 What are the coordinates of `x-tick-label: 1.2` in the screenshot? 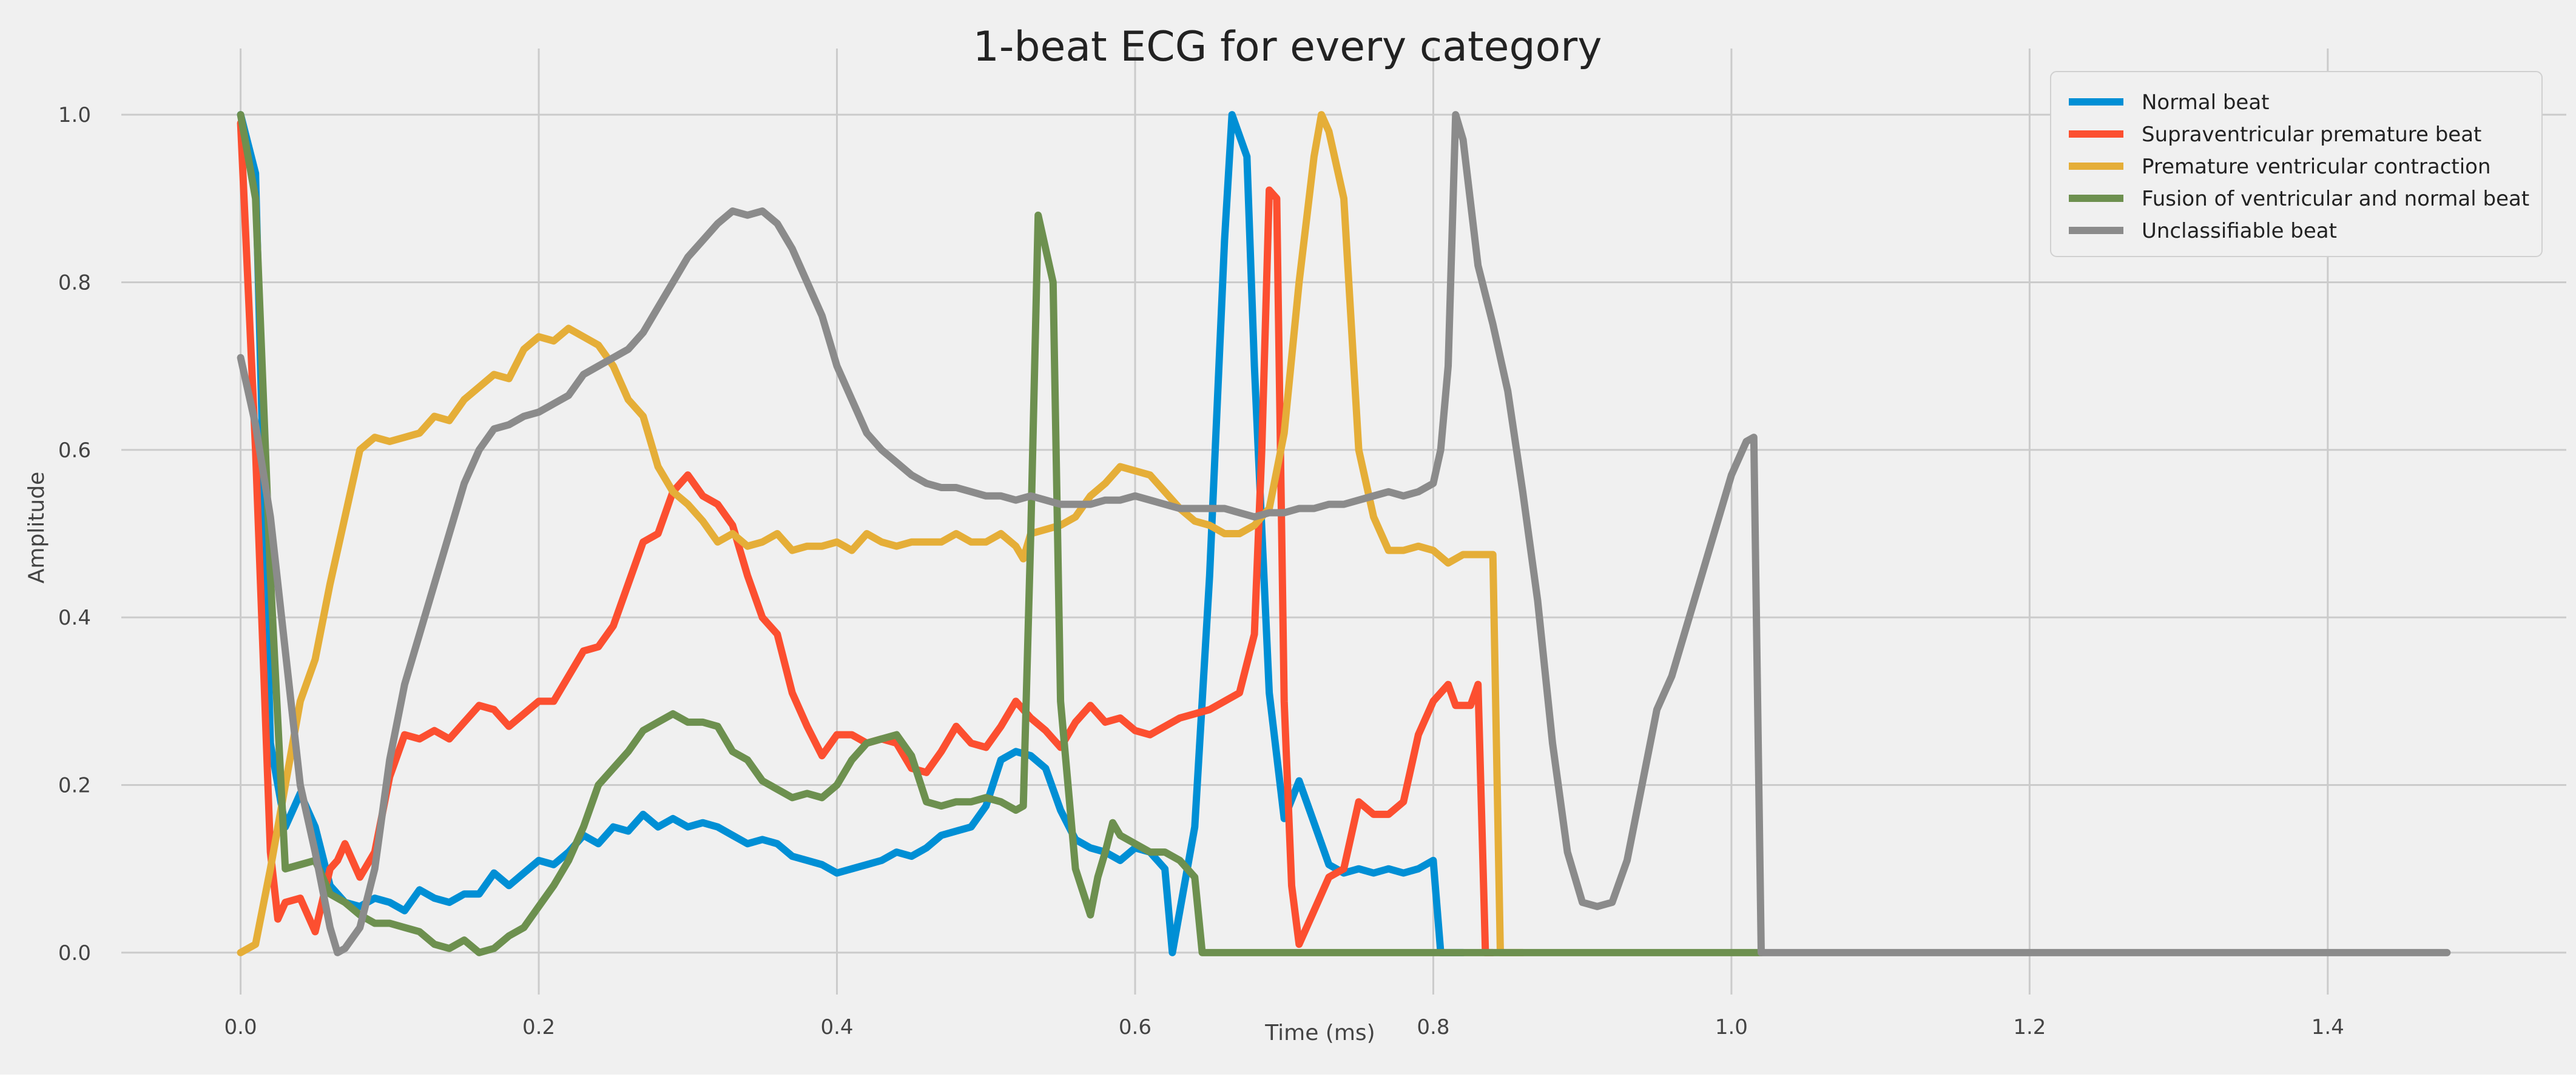 It's located at (2030, 1027).